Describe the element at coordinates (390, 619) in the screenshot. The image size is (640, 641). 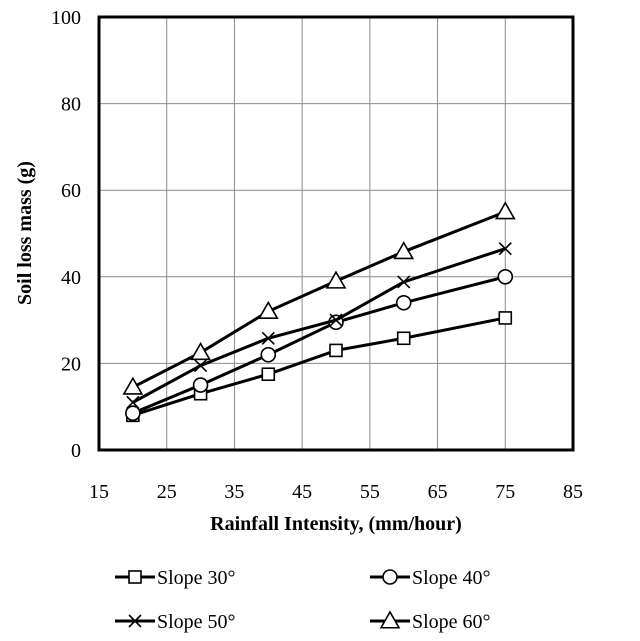
I see `legend-marker-triangle` at that location.